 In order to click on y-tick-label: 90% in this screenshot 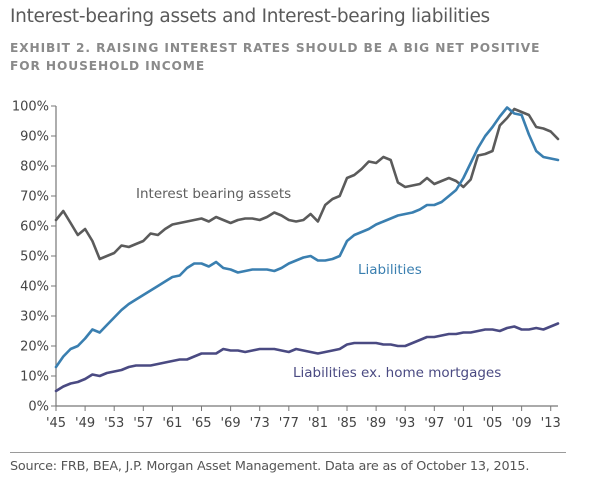, I will do `click(34, 137)`.